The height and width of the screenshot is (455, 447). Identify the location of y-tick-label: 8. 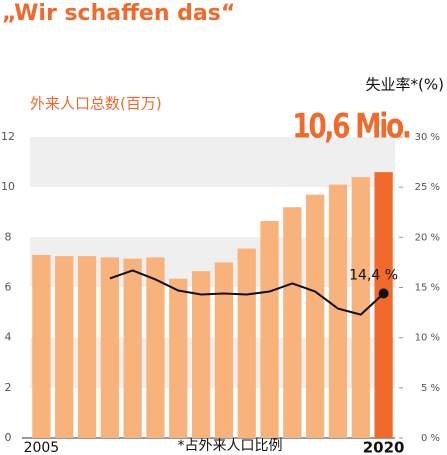
(8, 236).